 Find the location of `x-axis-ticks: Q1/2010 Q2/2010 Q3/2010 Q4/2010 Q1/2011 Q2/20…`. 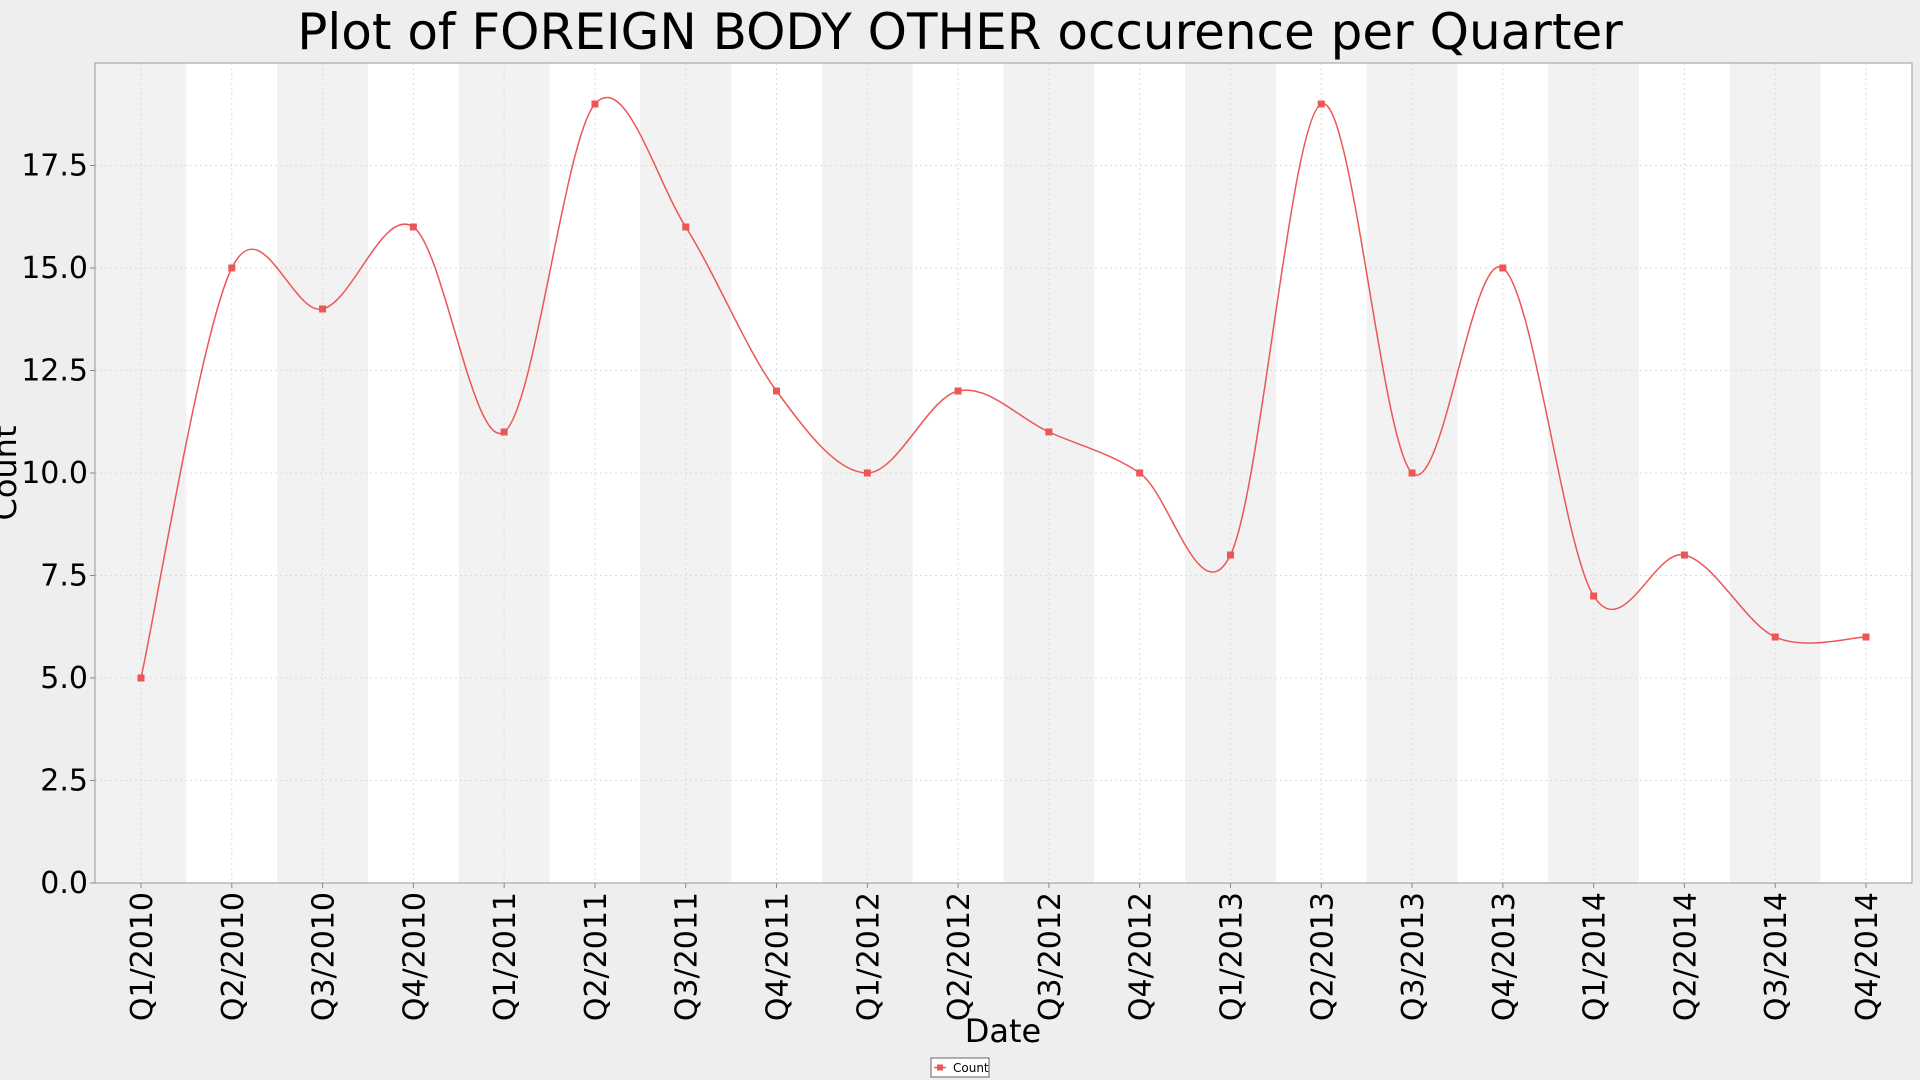

x-axis-ticks: Q1/2010 Q2/2010 Q3/2010 Q4/2010 Q1/2011 Q2/20… is located at coordinates (1005, 952).